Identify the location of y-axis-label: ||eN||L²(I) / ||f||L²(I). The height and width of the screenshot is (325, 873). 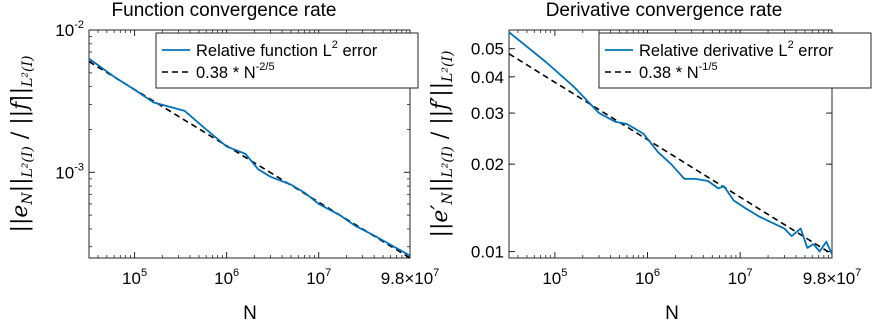
(22, 144).